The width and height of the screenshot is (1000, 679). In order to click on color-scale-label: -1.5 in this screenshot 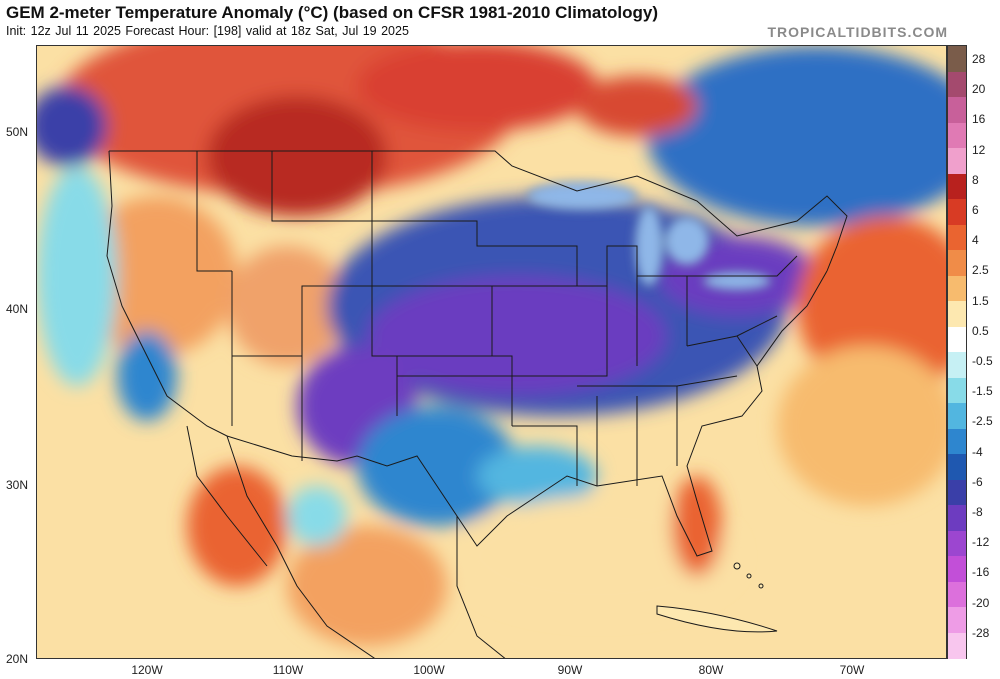, I will do `click(982, 391)`.